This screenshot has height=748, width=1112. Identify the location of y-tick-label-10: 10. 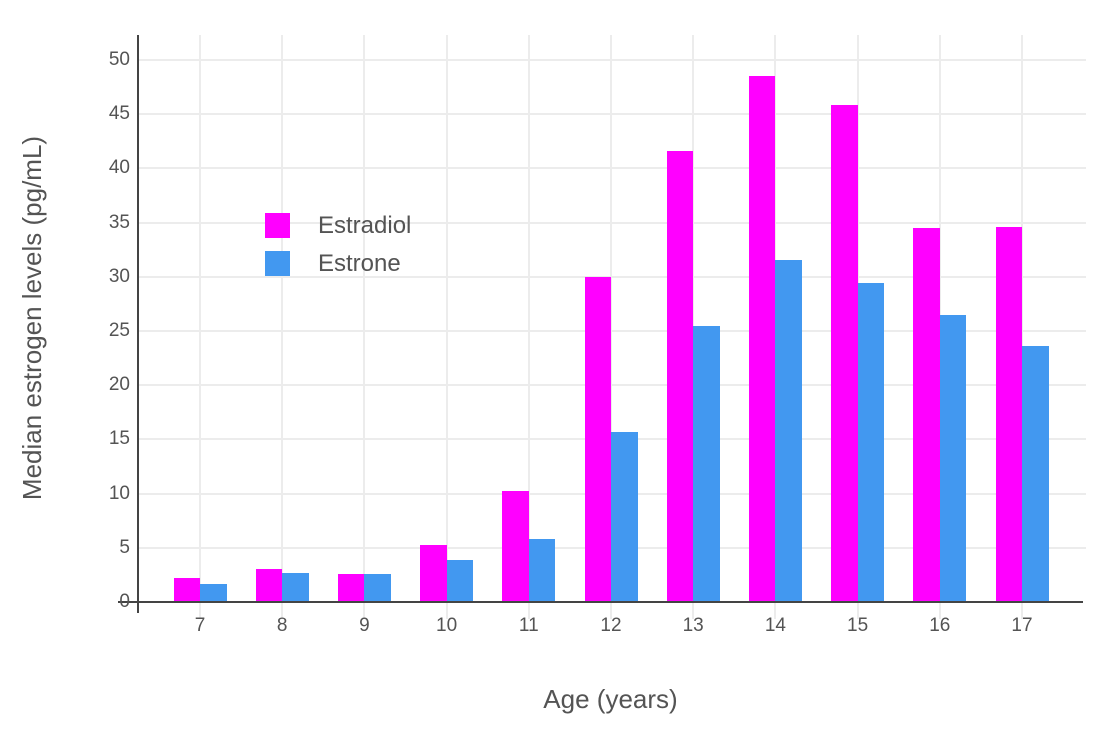
(119, 493).